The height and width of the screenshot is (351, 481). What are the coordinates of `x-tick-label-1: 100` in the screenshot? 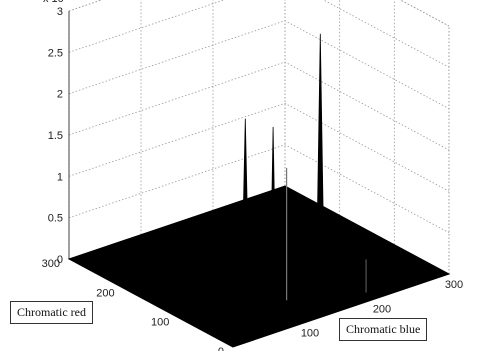 It's located at (160, 323).